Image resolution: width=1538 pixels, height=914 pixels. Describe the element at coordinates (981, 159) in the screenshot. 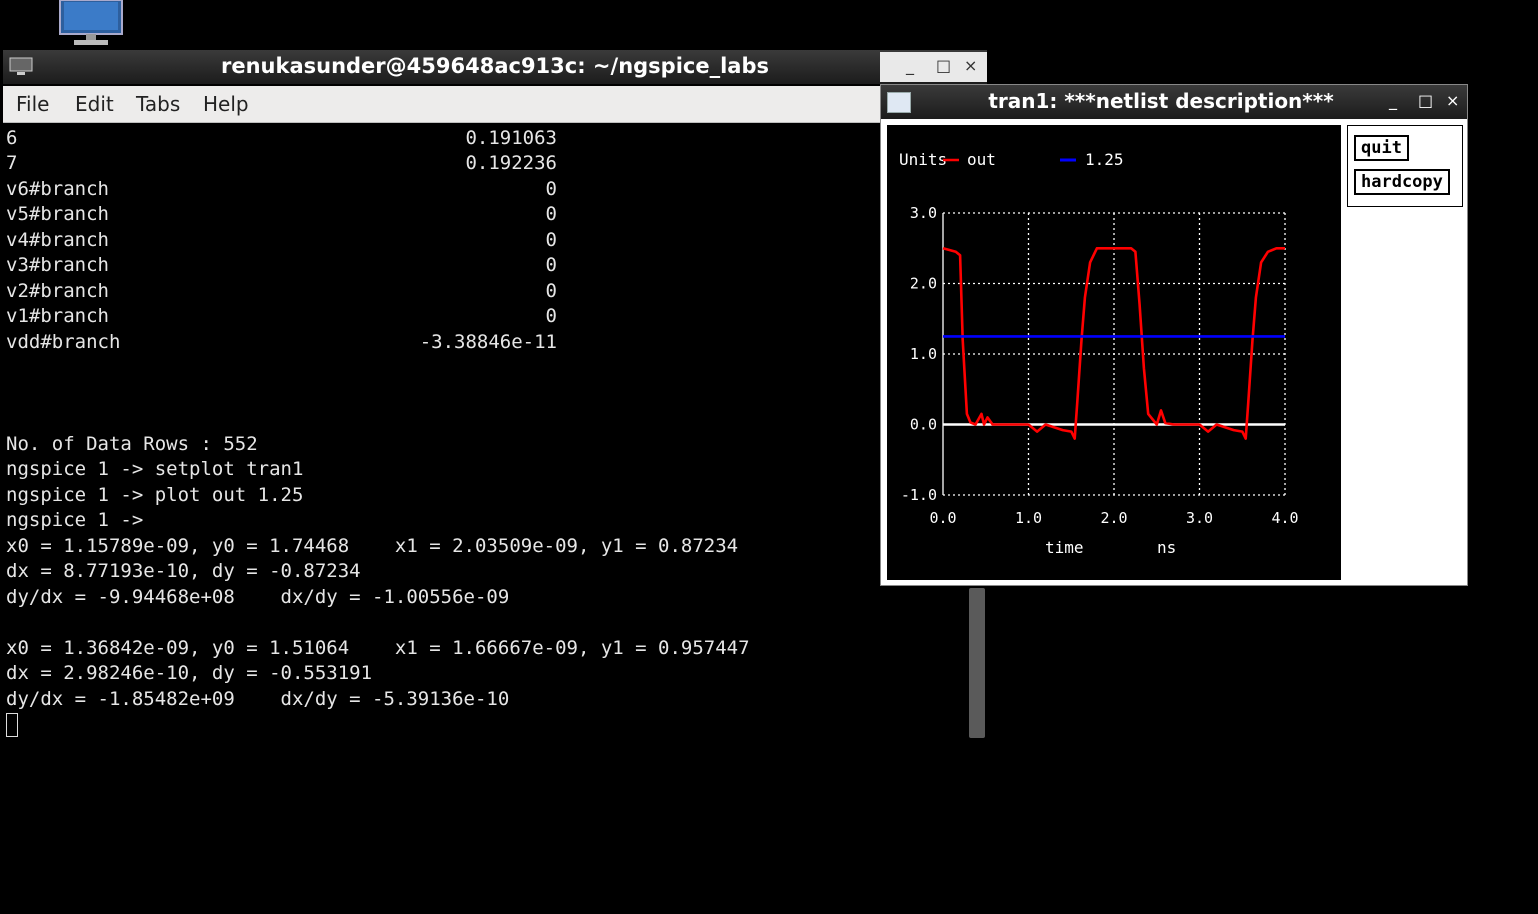

I see `legend-label-out: out` at that location.